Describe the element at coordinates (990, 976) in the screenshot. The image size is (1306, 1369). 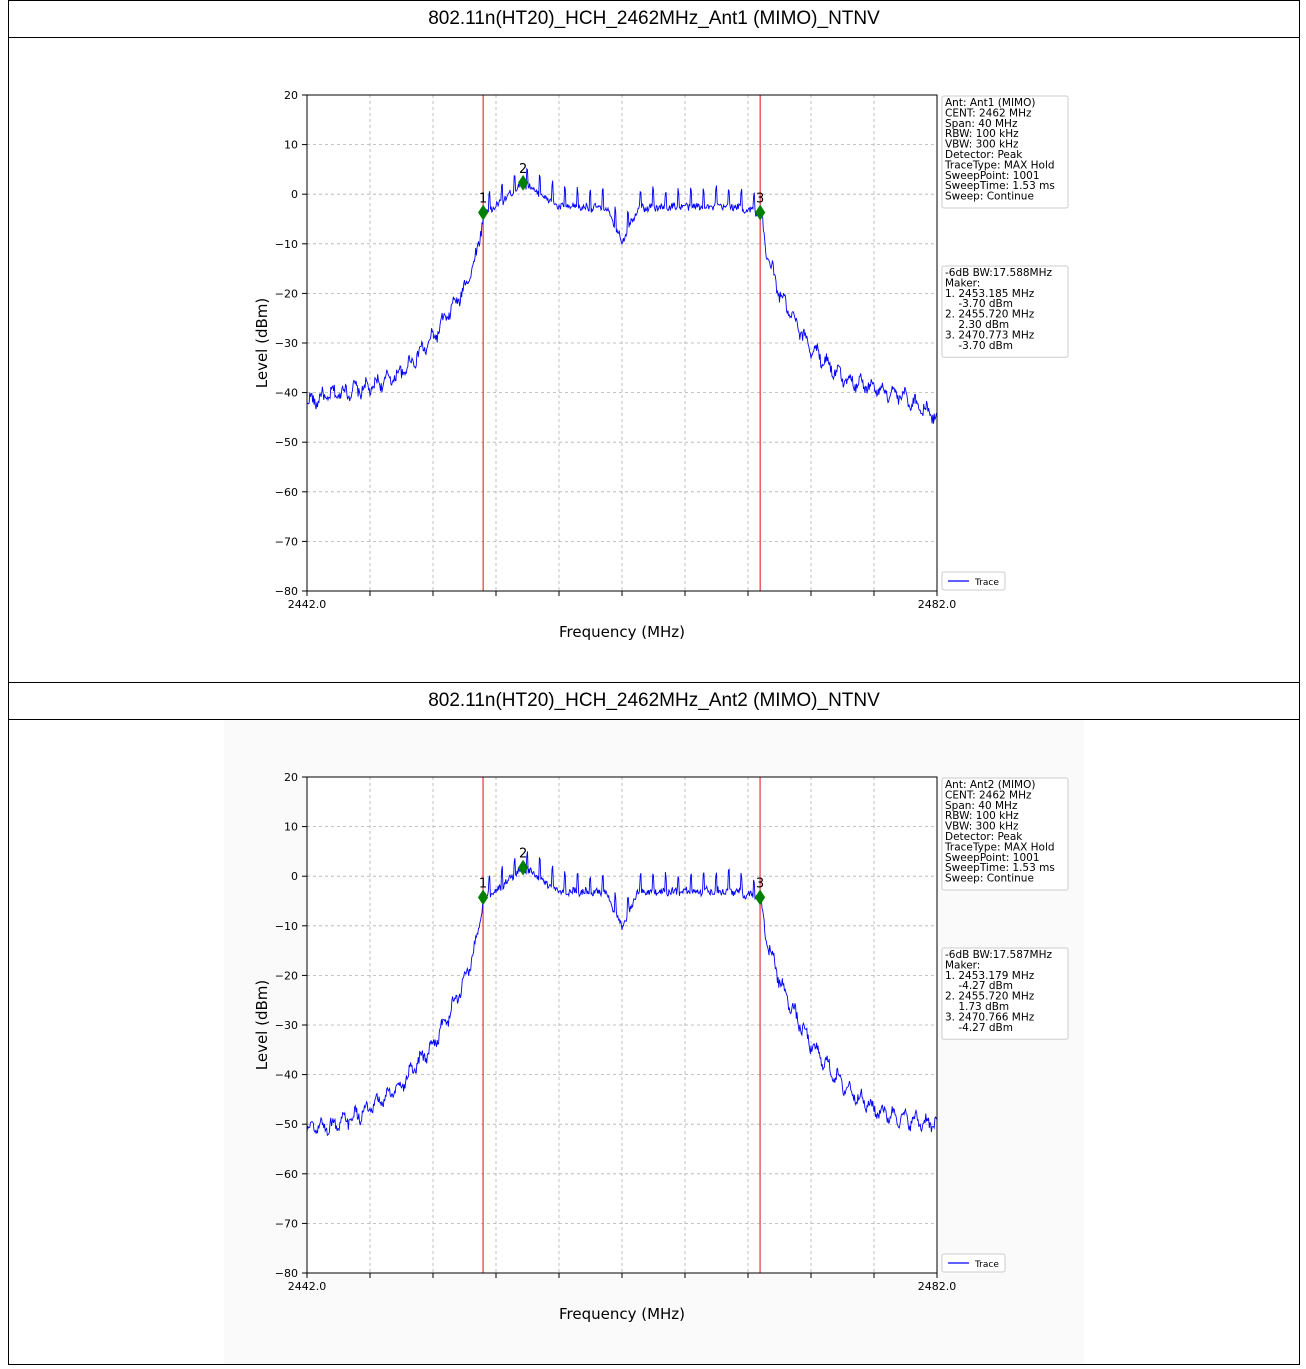
I see `result-box-line: 1. 2453.179 MHz` at that location.